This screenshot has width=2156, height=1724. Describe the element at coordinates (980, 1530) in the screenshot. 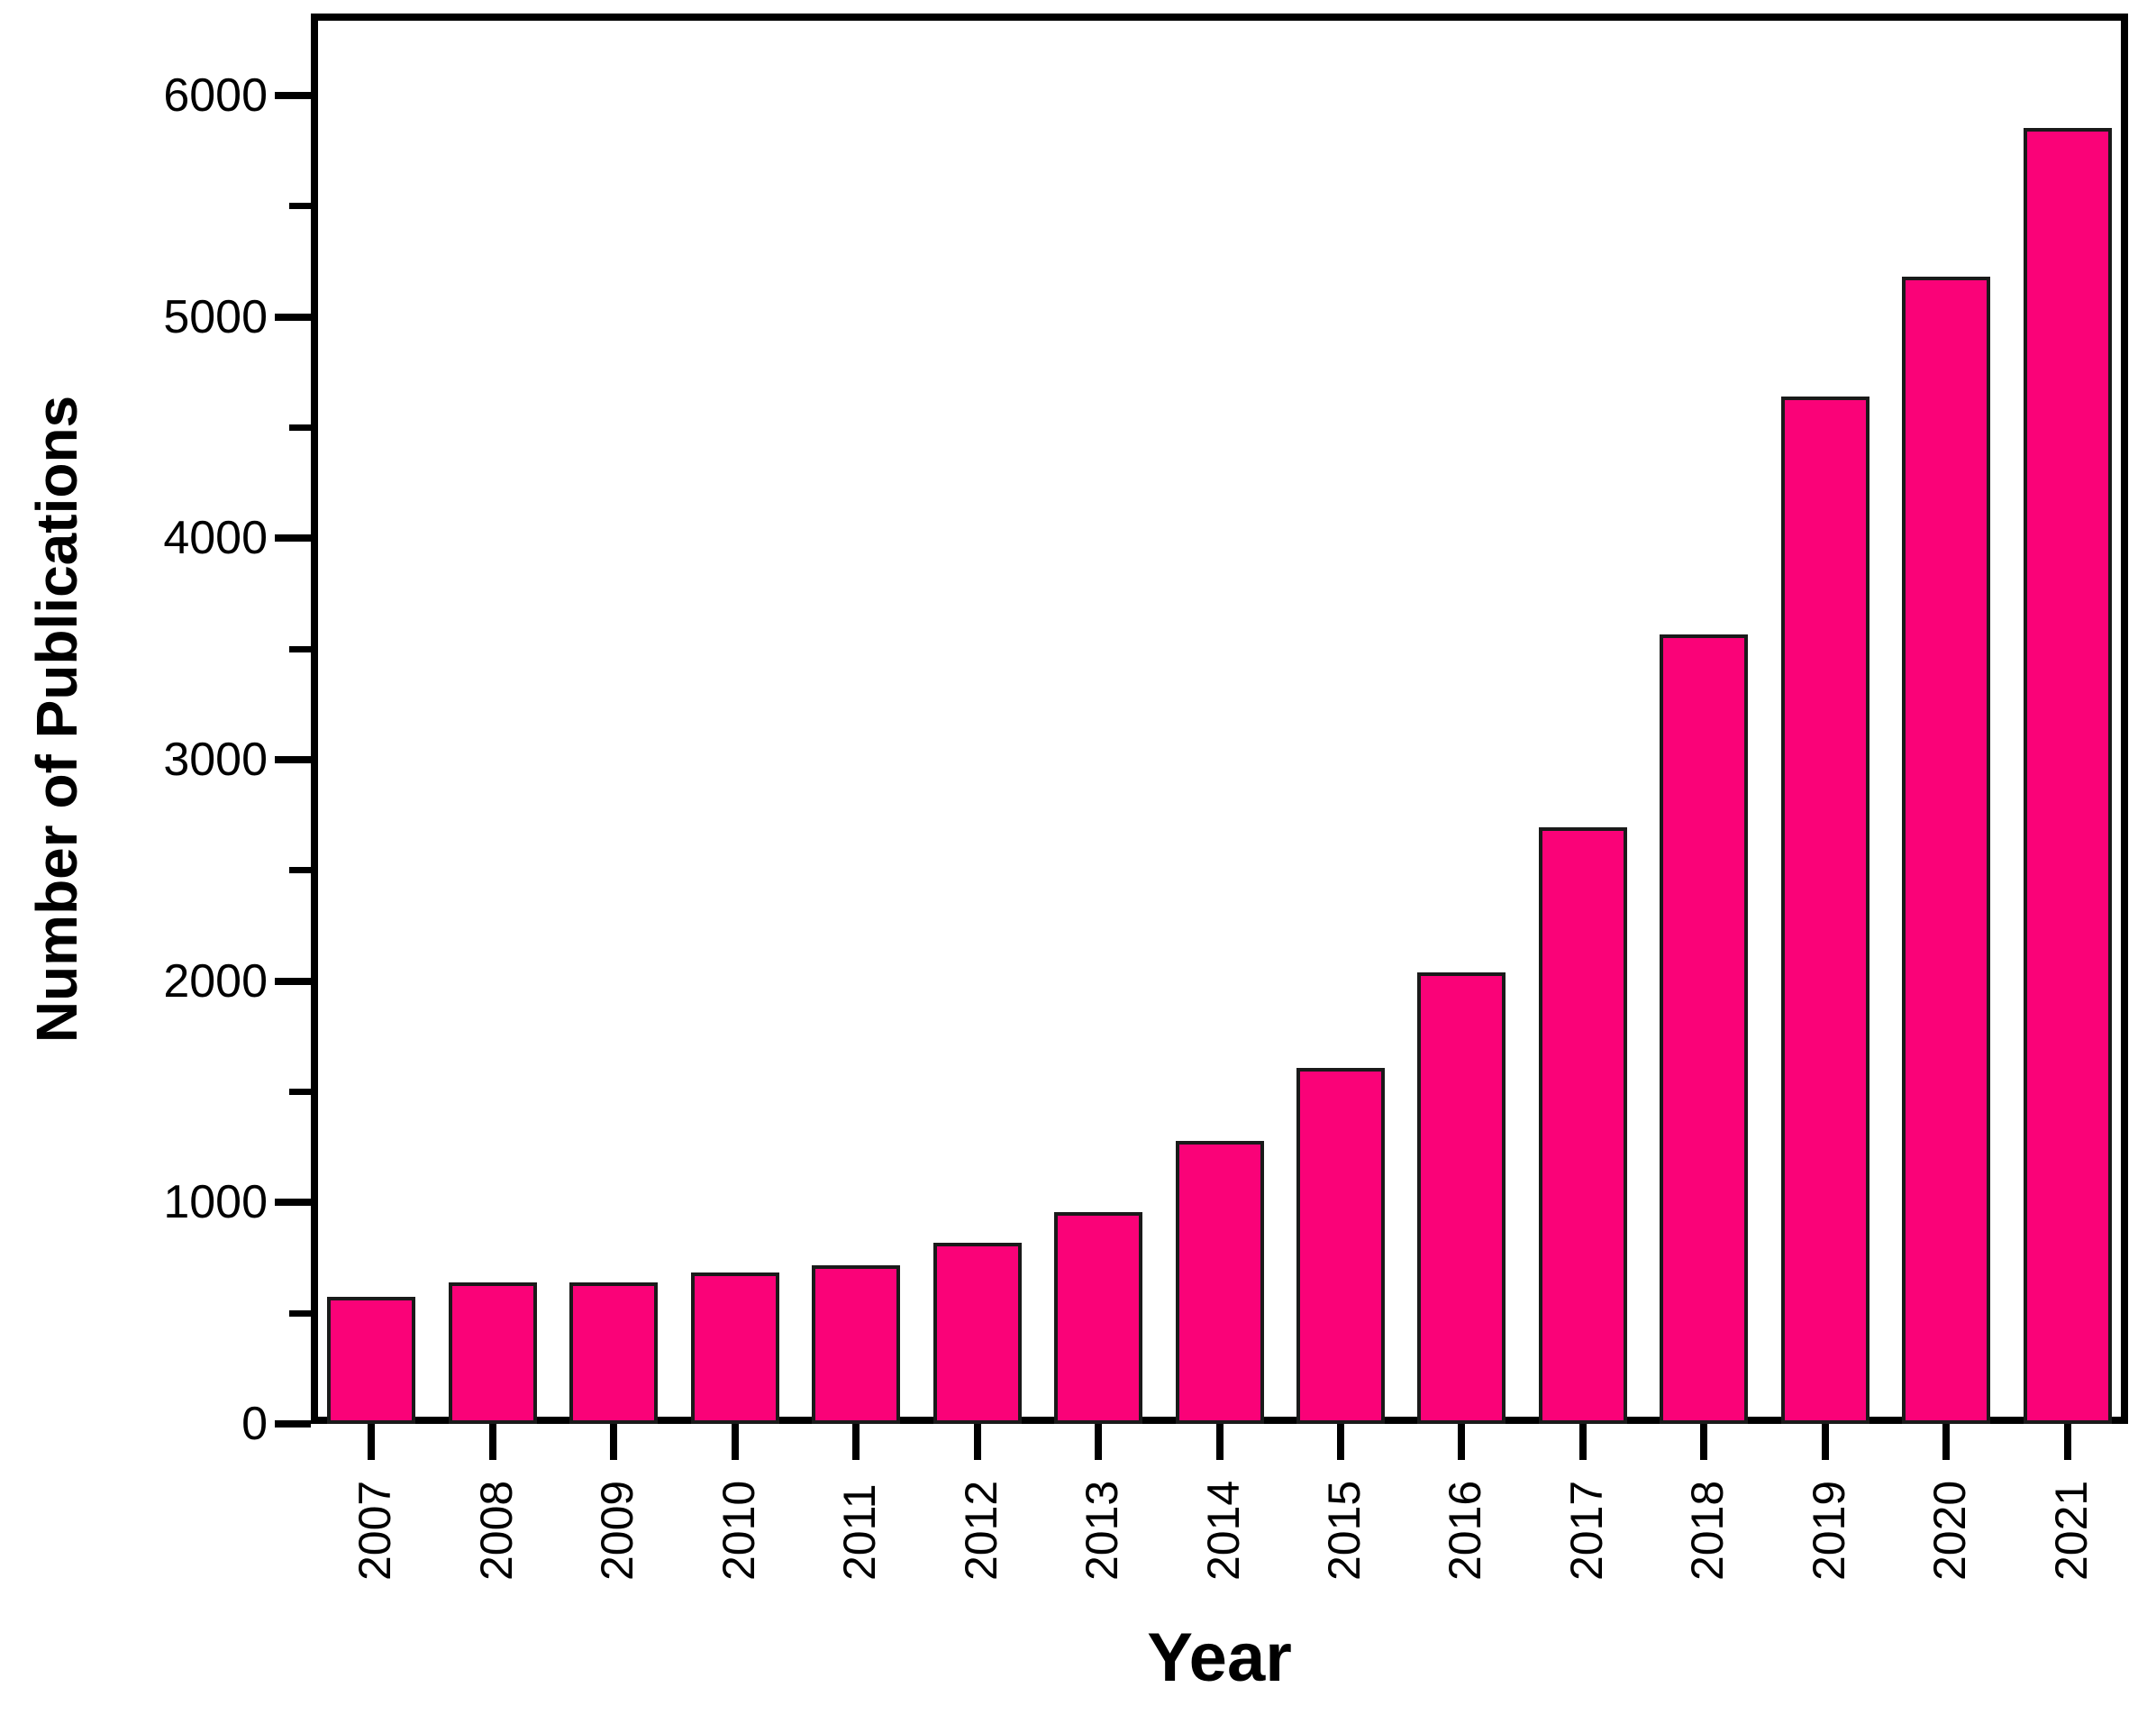

I see `x-tick-label: 2012` at that location.